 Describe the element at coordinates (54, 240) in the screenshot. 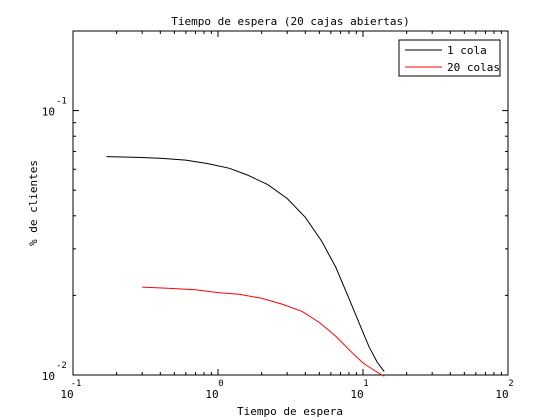

I see `y-tick-labels: 10-210-1` at that location.